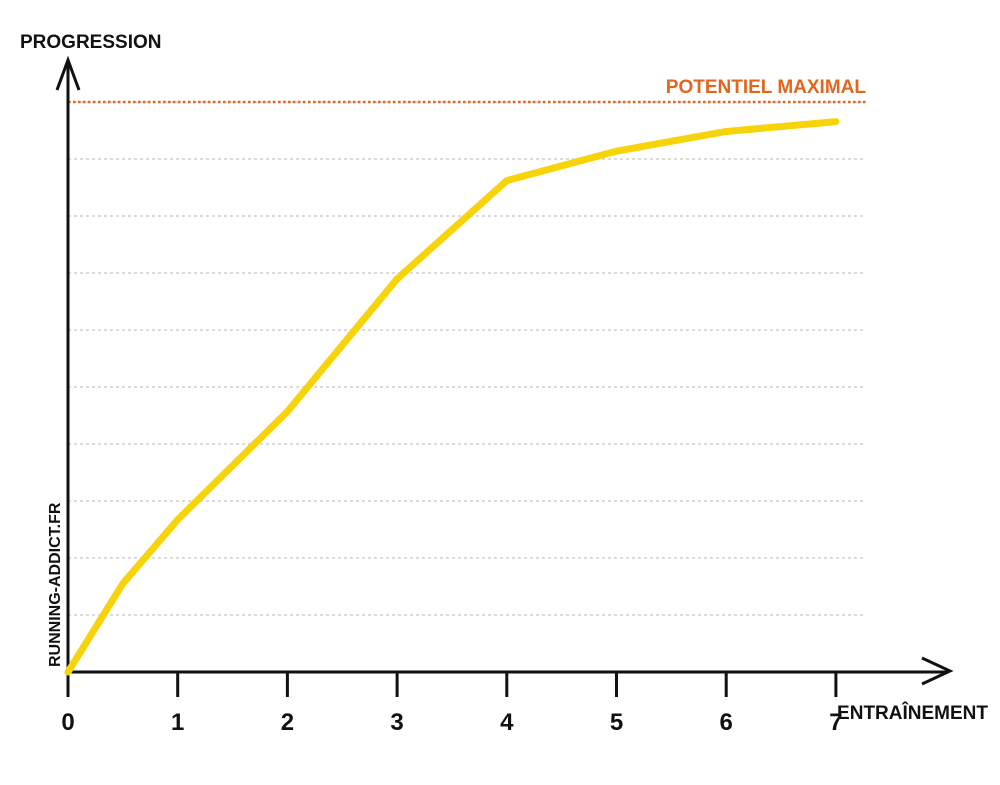  What do you see at coordinates (55, 584) in the screenshot?
I see `watermark: RUNNING-ADDICT.FR` at bounding box center [55, 584].